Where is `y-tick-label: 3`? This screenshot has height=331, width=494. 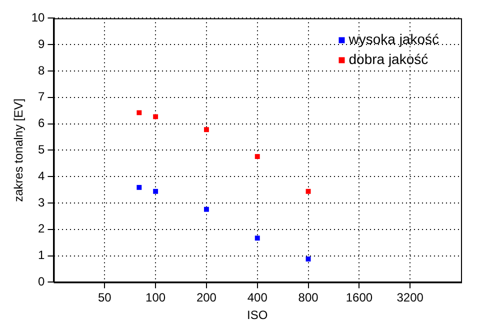 y-tick-label: 3 is located at coordinates (42, 202).